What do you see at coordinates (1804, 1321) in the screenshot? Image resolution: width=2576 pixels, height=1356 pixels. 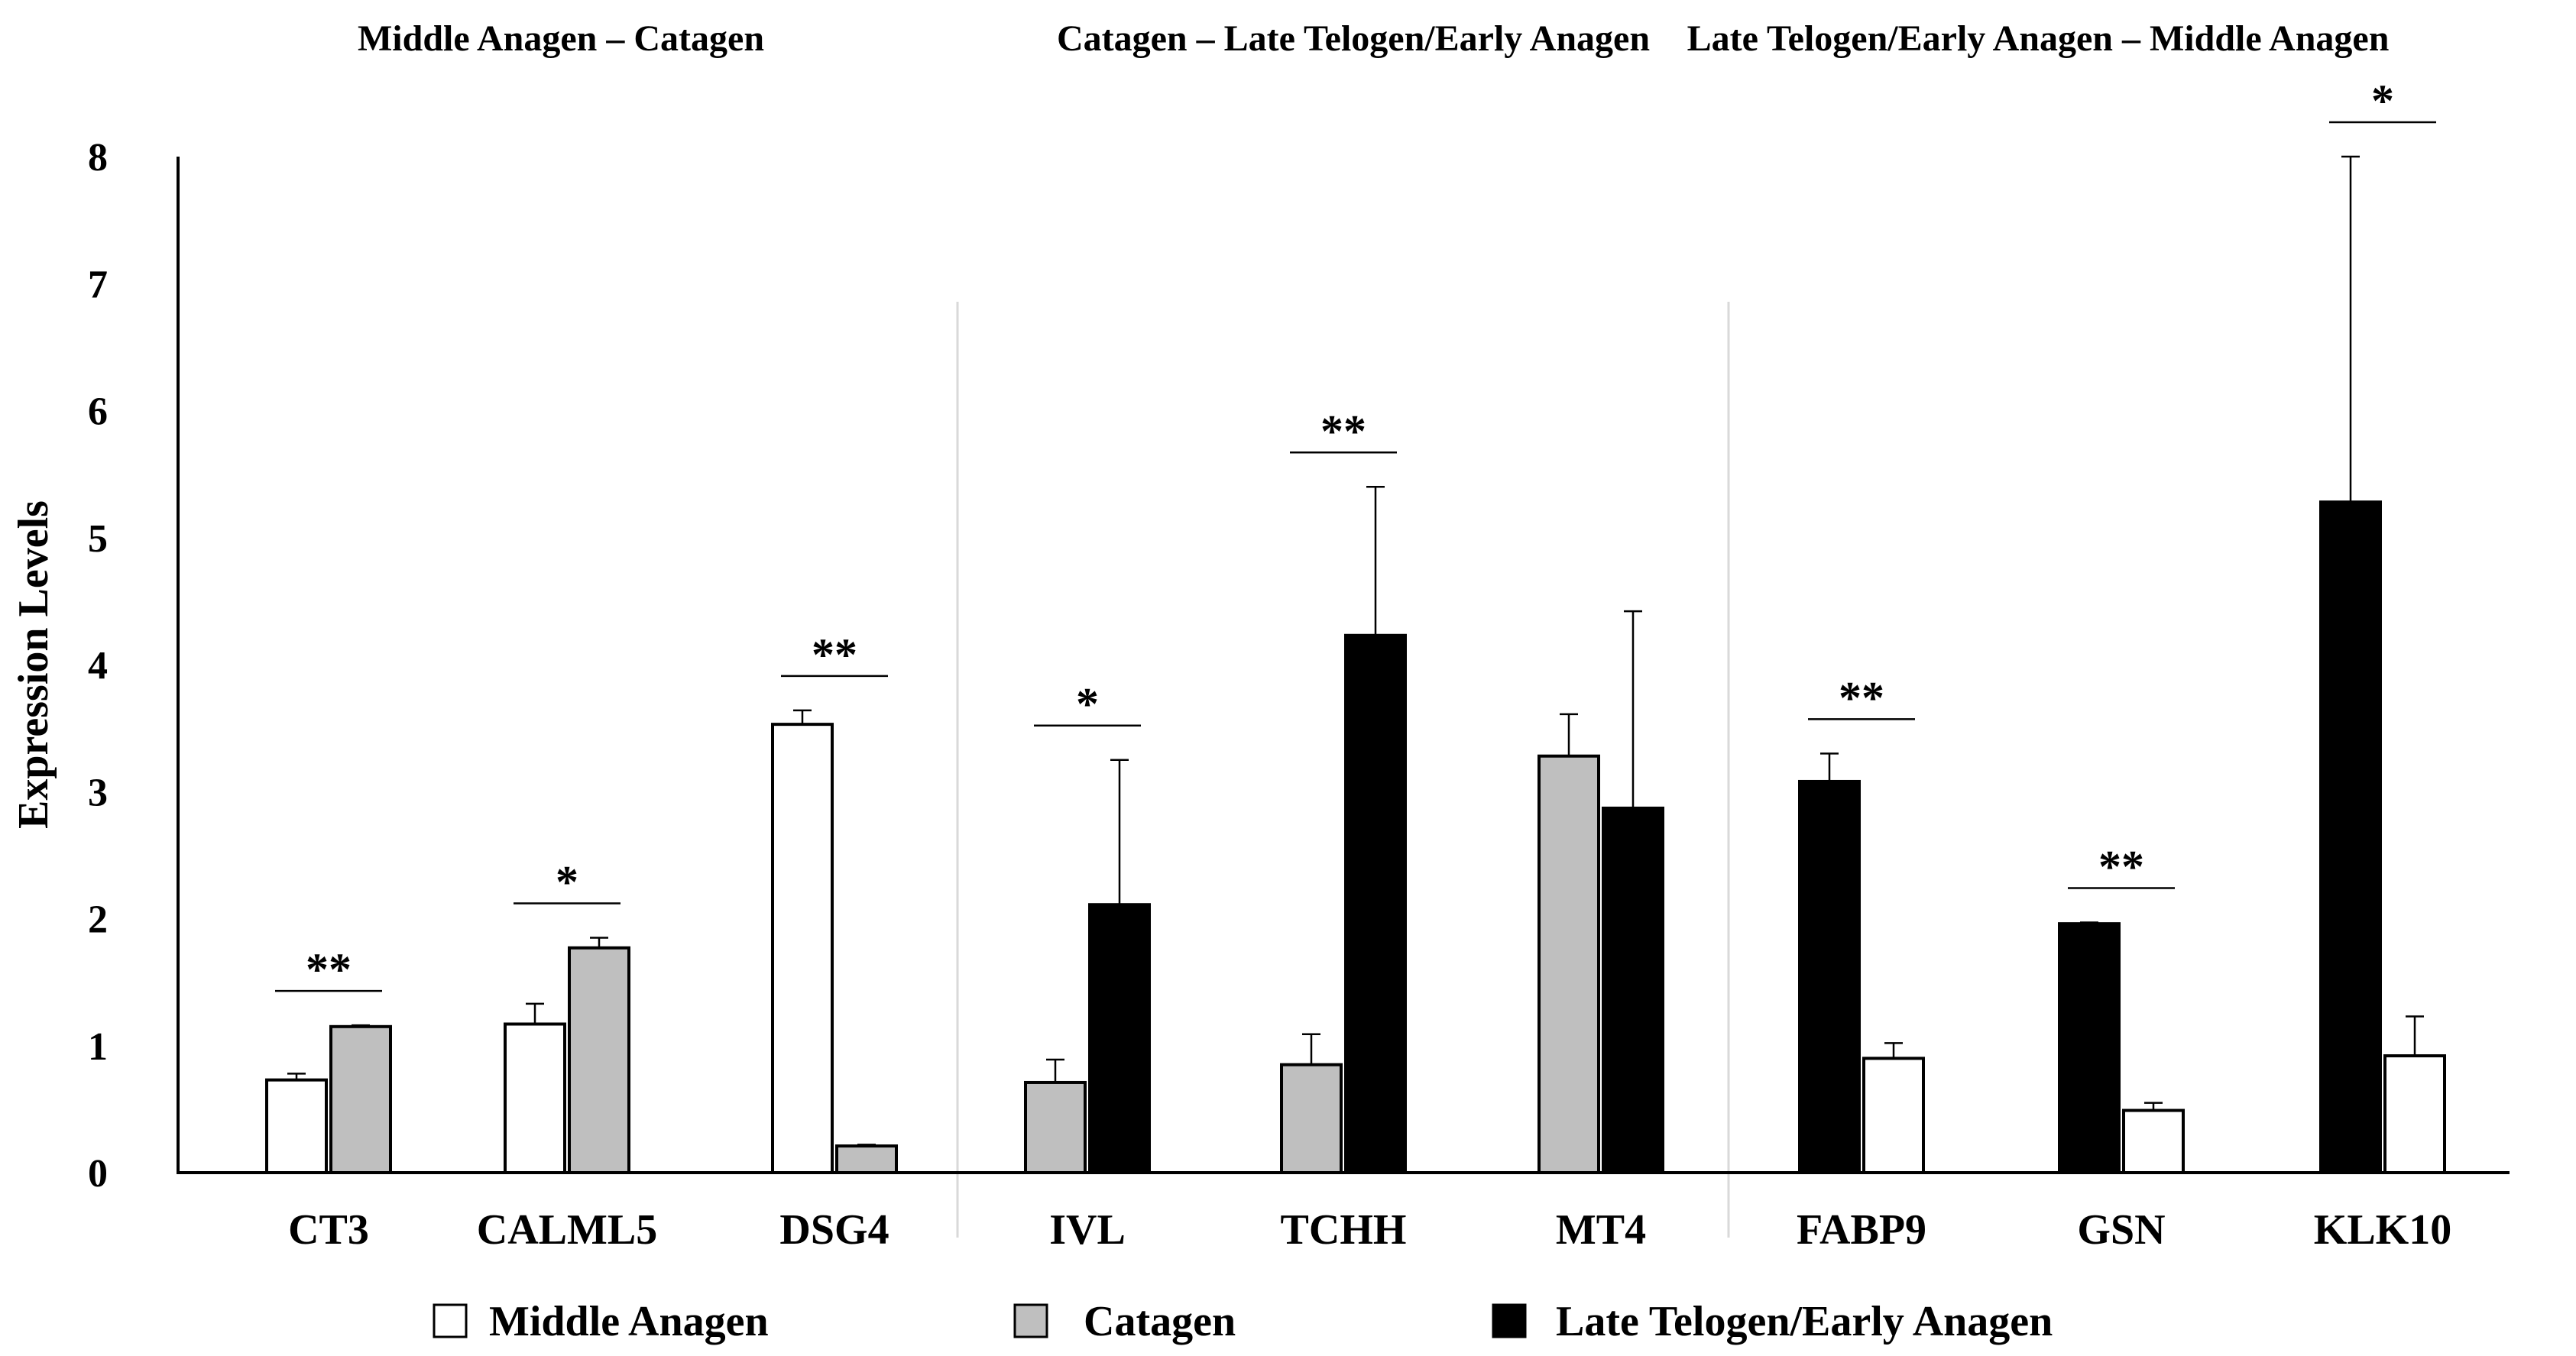 I see `legend-label: Late Telogen/Early Anagen` at bounding box center [1804, 1321].